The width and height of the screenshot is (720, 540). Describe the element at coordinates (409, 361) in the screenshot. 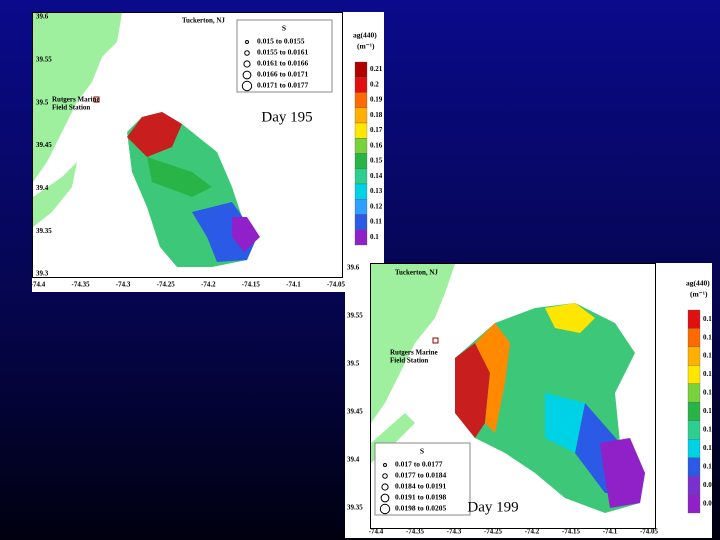

I see `place-label: Field Station` at that location.